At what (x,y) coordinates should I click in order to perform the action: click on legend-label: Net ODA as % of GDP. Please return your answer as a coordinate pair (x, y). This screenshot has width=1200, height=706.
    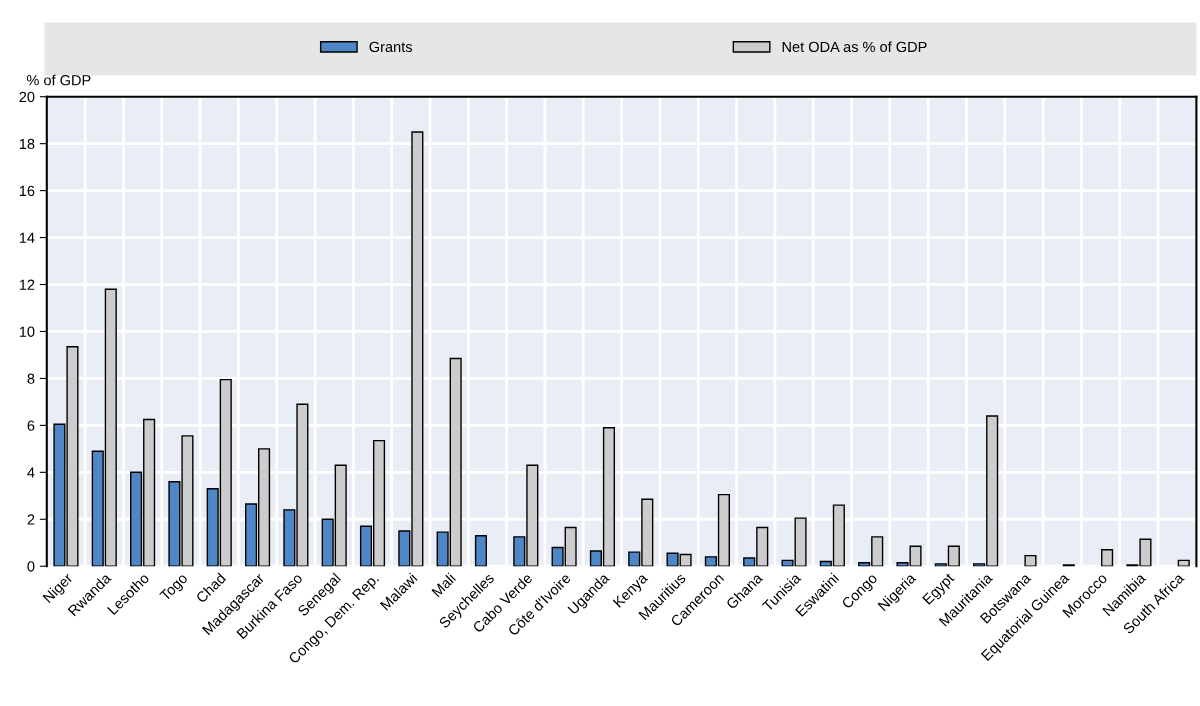
    Looking at the image, I should click on (854, 47).